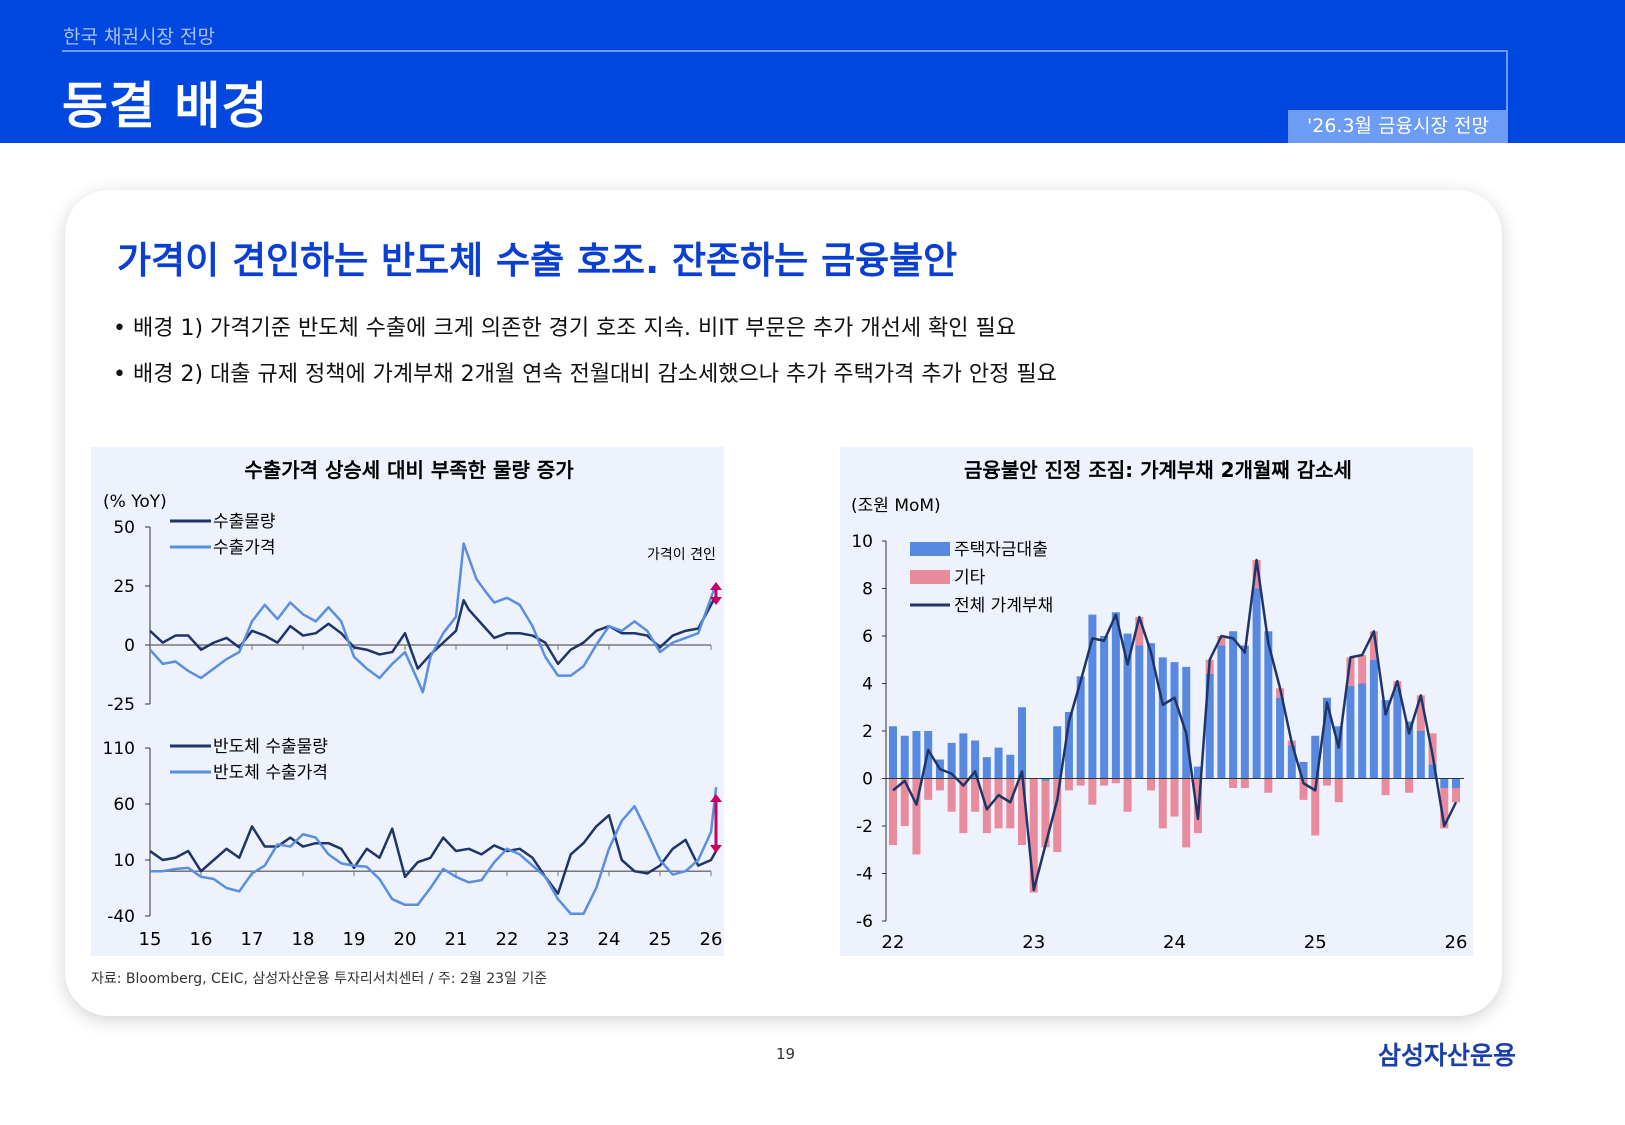 This screenshot has width=1625, height=1125. Describe the element at coordinates (244, 548) in the screenshot. I see `legend-label: 수출가격` at that location.